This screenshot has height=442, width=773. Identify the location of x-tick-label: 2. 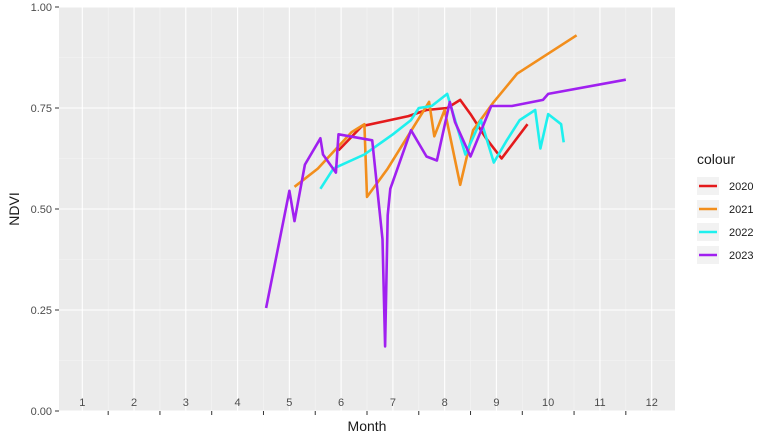
(134, 403).